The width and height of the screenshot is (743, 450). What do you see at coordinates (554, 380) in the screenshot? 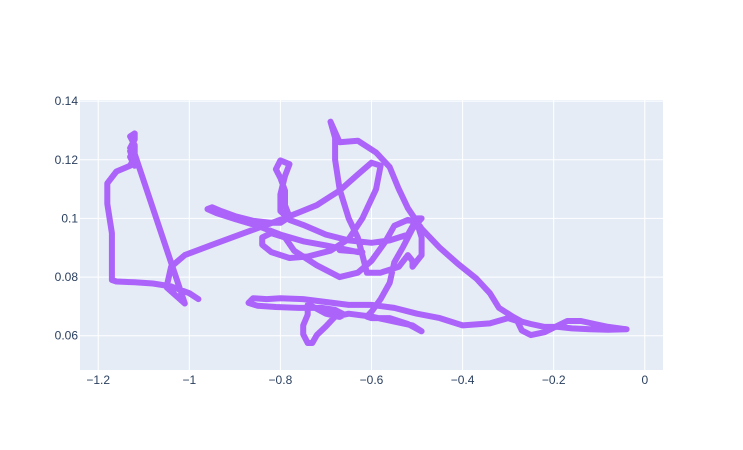
I see `x-tick-label: −0.2` at bounding box center [554, 380].